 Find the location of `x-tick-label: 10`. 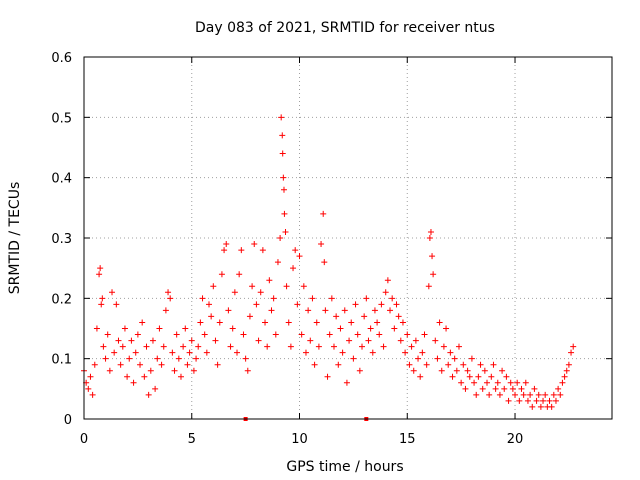

x-tick-label: 10 is located at coordinates (299, 439).